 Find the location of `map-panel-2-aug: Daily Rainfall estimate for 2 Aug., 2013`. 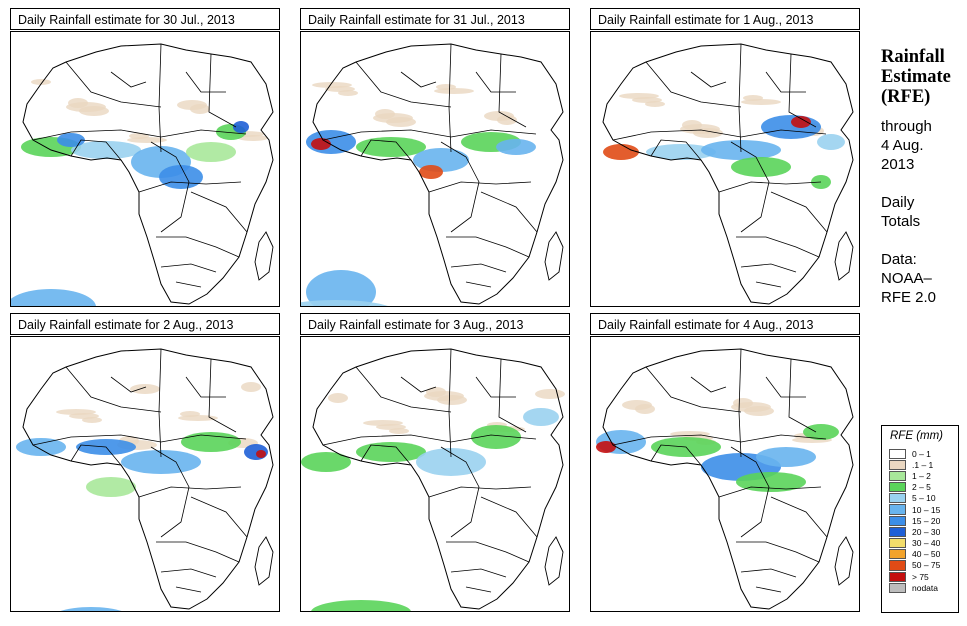

map-panel-2-aug: Daily Rainfall estimate for 2 Aug., 2013 is located at coordinates (145, 463).